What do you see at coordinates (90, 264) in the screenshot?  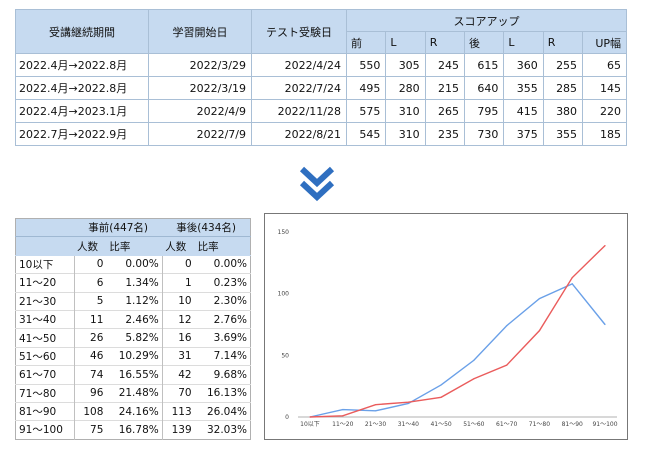 I see `cell-before-count: 0` at bounding box center [90, 264].